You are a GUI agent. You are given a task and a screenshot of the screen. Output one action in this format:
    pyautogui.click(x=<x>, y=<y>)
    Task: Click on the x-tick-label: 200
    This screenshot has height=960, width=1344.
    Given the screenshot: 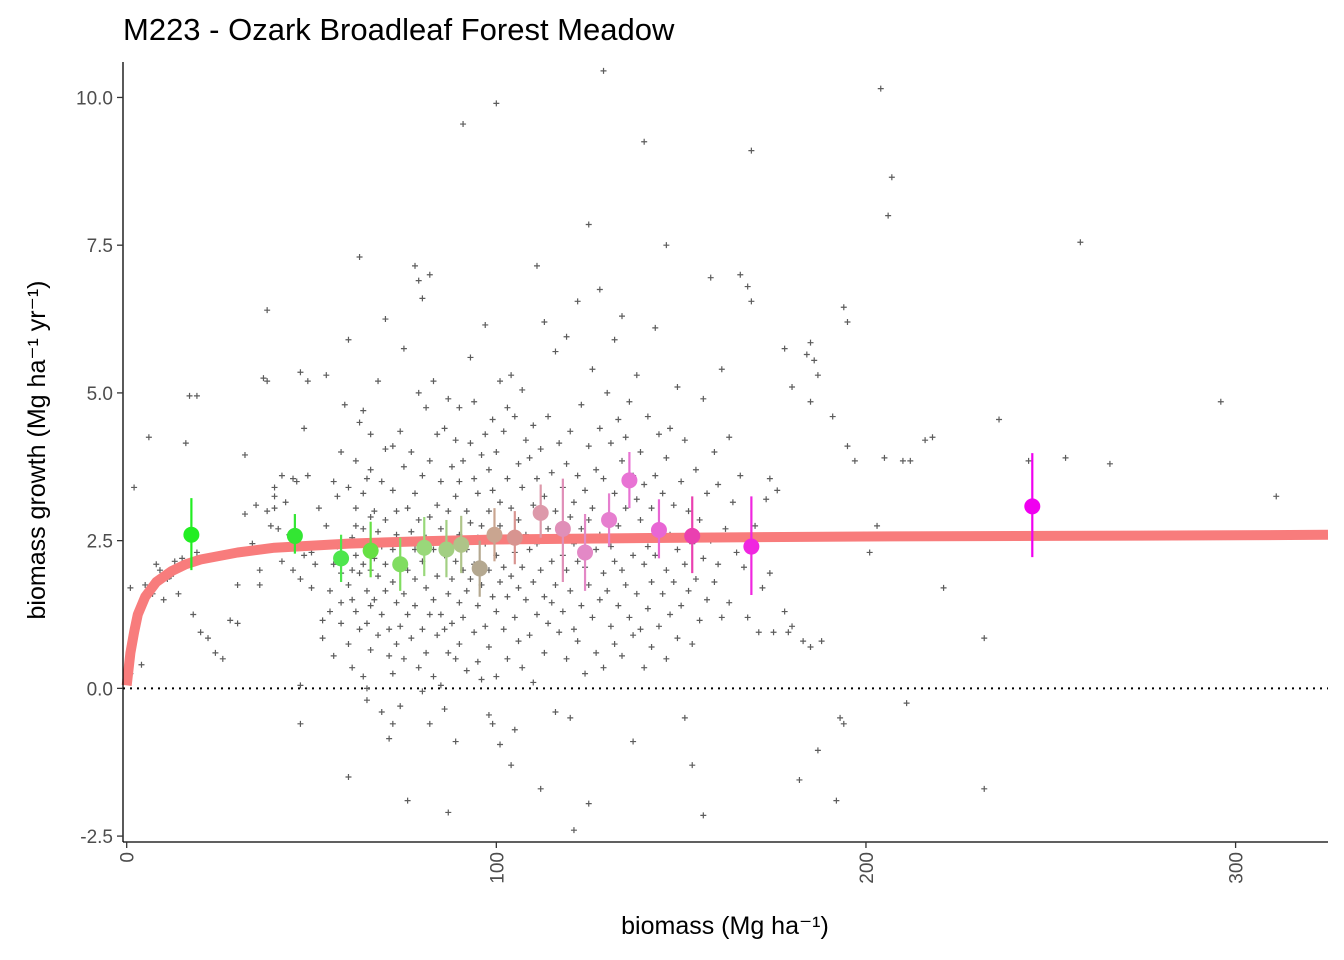 What is the action you would take?
    pyautogui.click(x=867, y=868)
    